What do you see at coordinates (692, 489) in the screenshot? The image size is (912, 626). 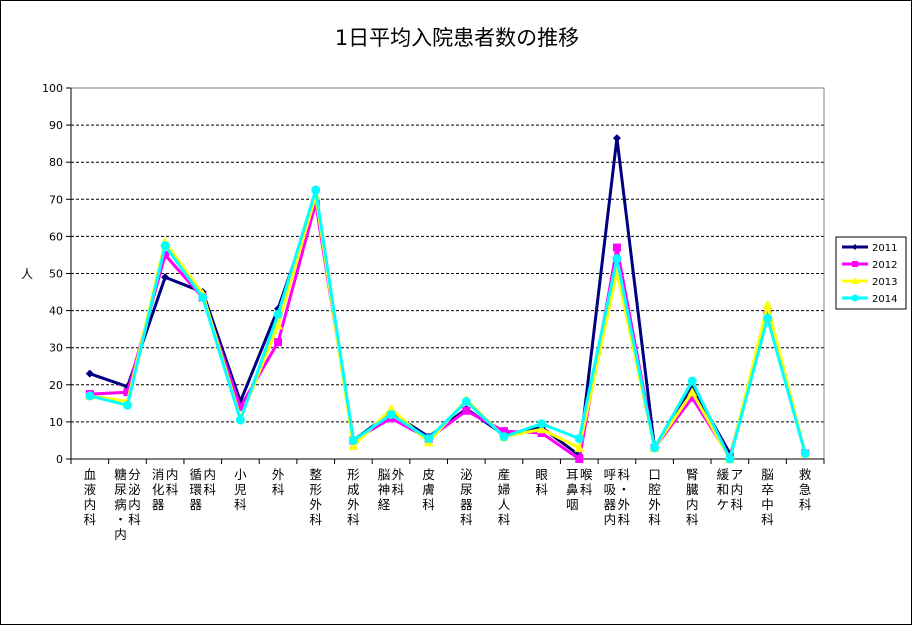 I see `category-label-char: 臓` at bounding box center [692, 489].